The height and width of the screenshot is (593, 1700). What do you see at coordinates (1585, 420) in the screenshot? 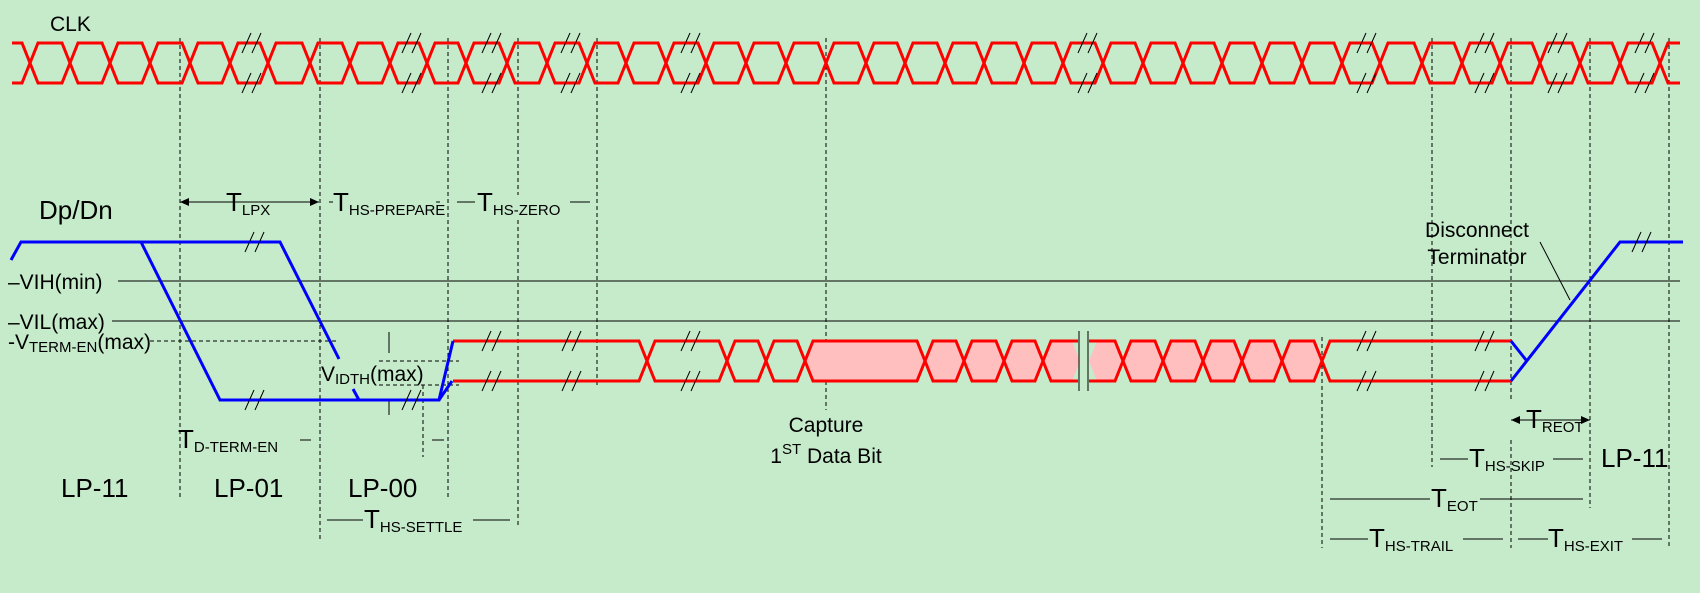
I see `t-reot-arrow-head-right` at bounding box center [1585, 420].